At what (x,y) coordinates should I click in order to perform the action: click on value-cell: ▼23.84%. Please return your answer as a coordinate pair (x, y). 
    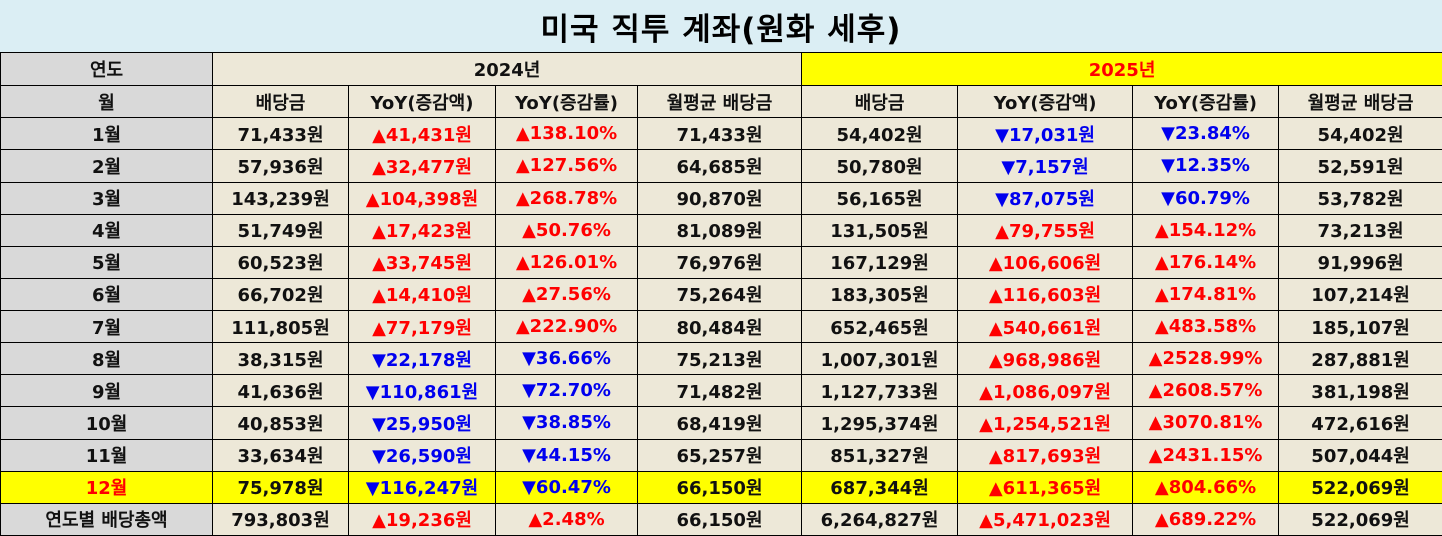
    Looking at the image, I should click on (1206, 134).